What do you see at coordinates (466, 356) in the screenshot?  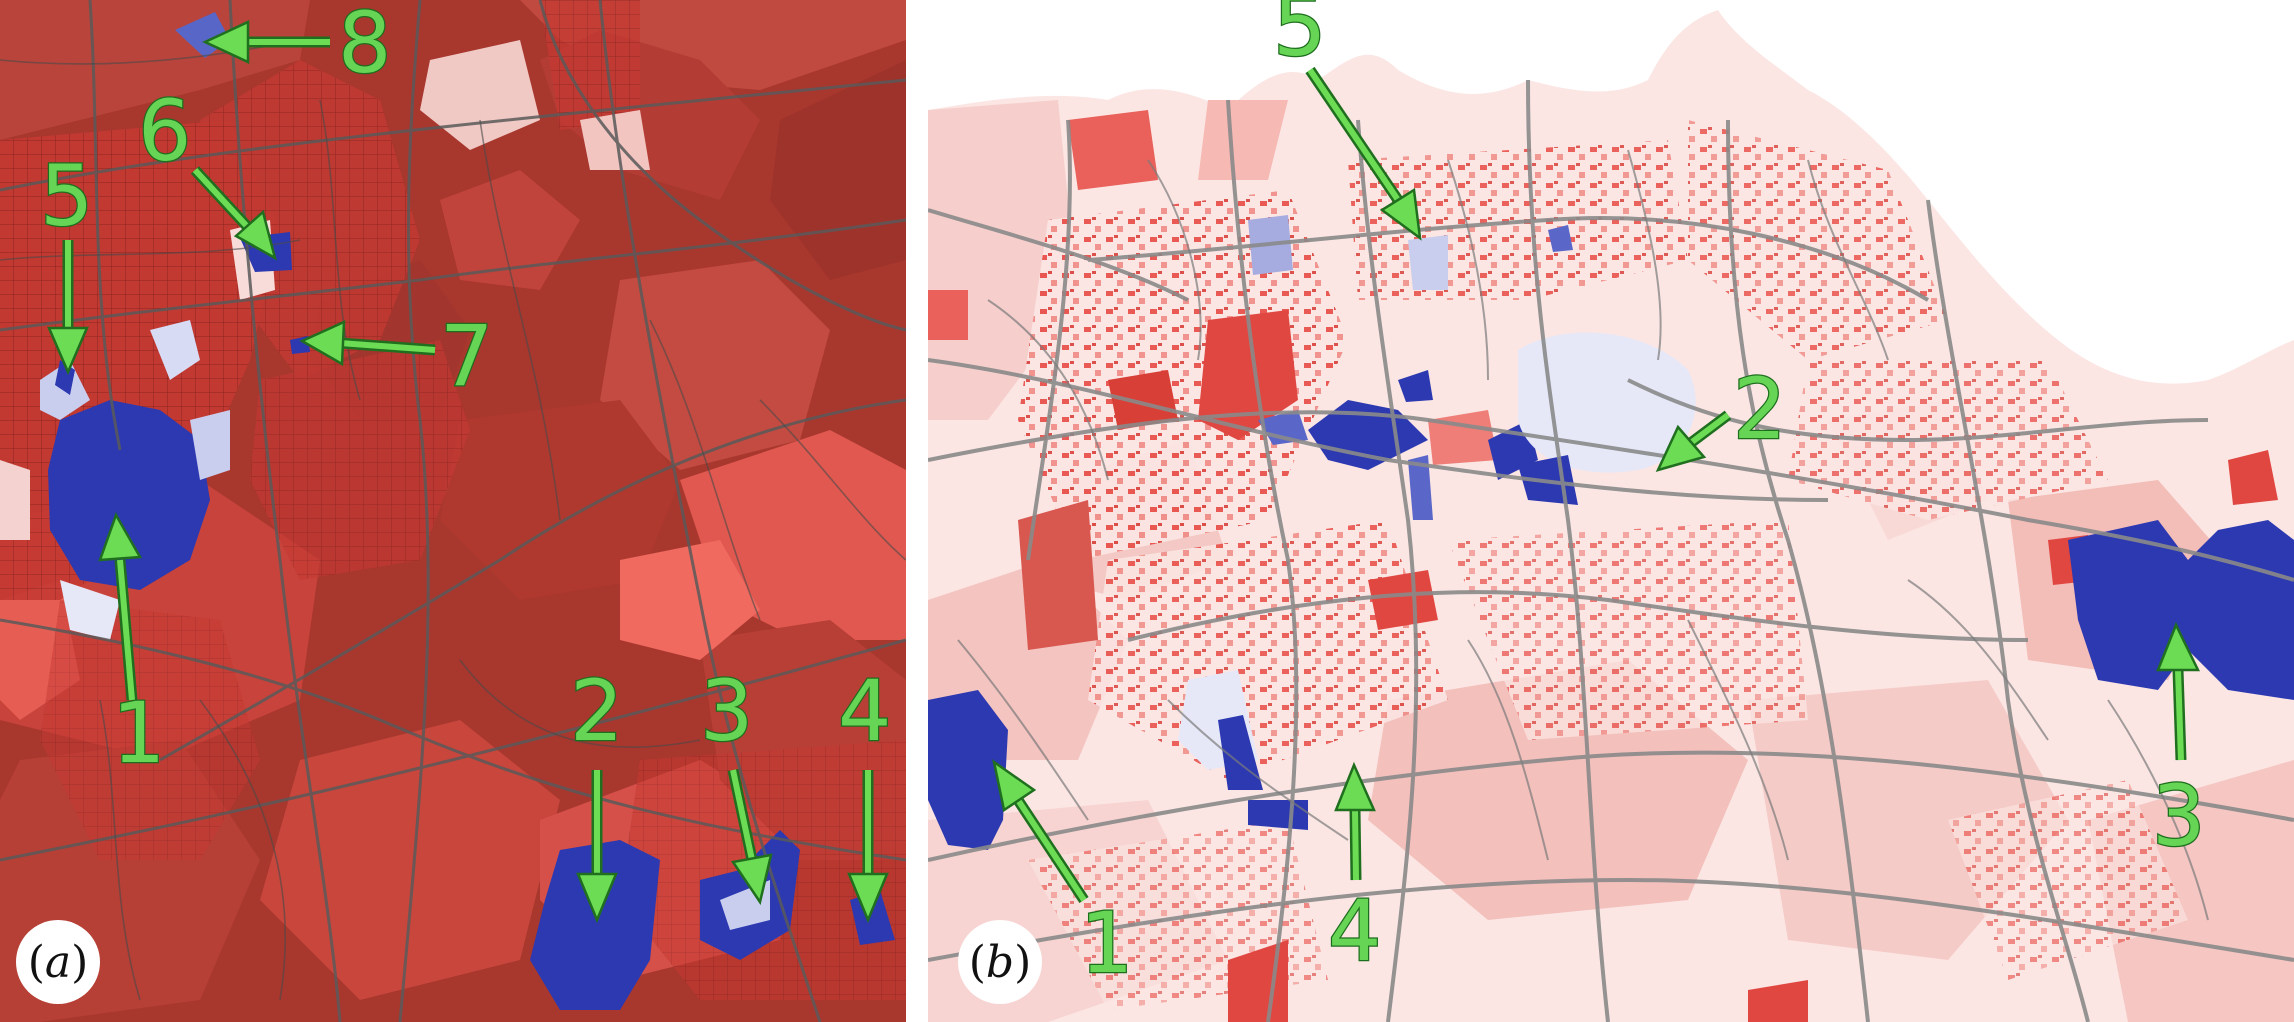 I see `marker-a-7: 7` at bounding box center [466, 356].